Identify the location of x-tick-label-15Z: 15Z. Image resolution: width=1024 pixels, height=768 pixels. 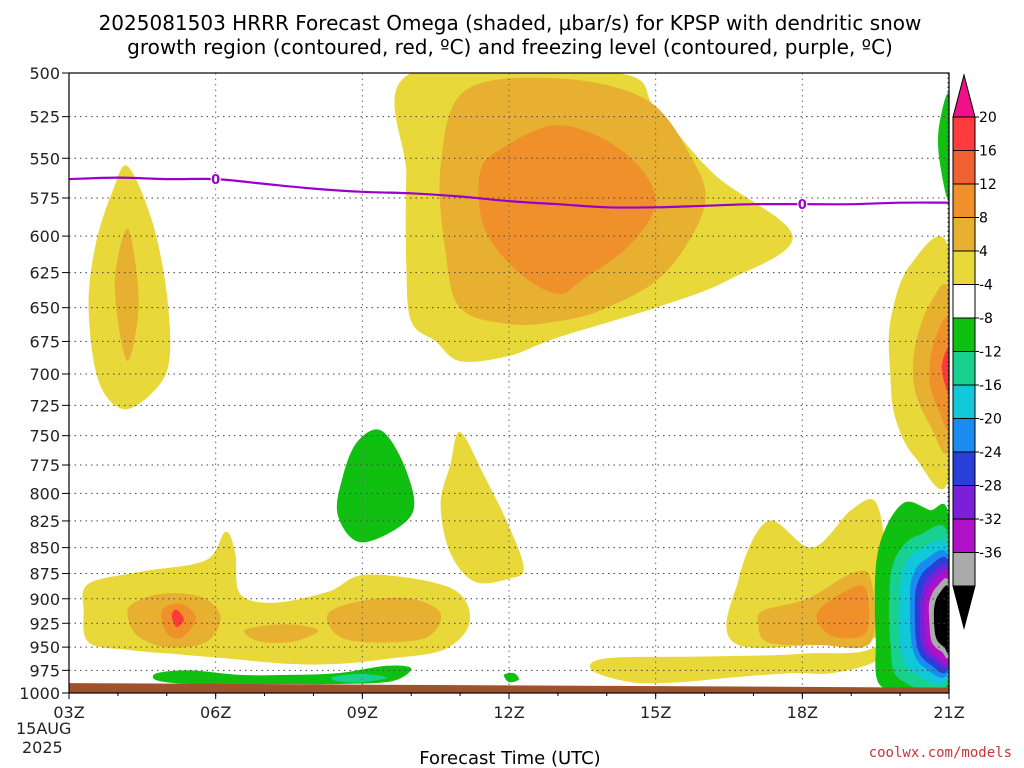
(655, 712).